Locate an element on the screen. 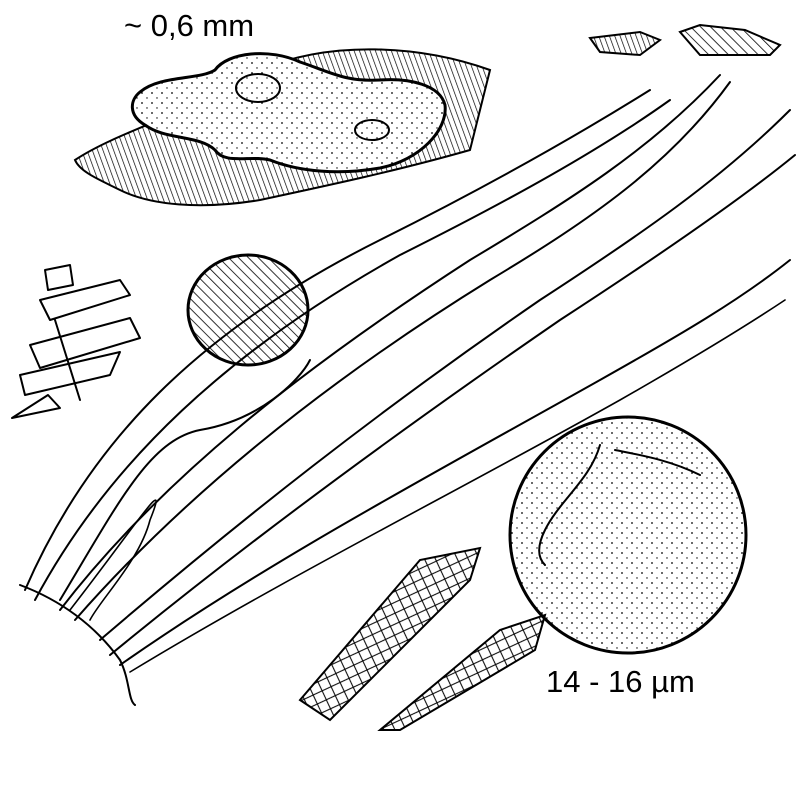 The height and width of the screenshot is (785, 800). splinter-cluster-left is located at coordinates (76, 341).